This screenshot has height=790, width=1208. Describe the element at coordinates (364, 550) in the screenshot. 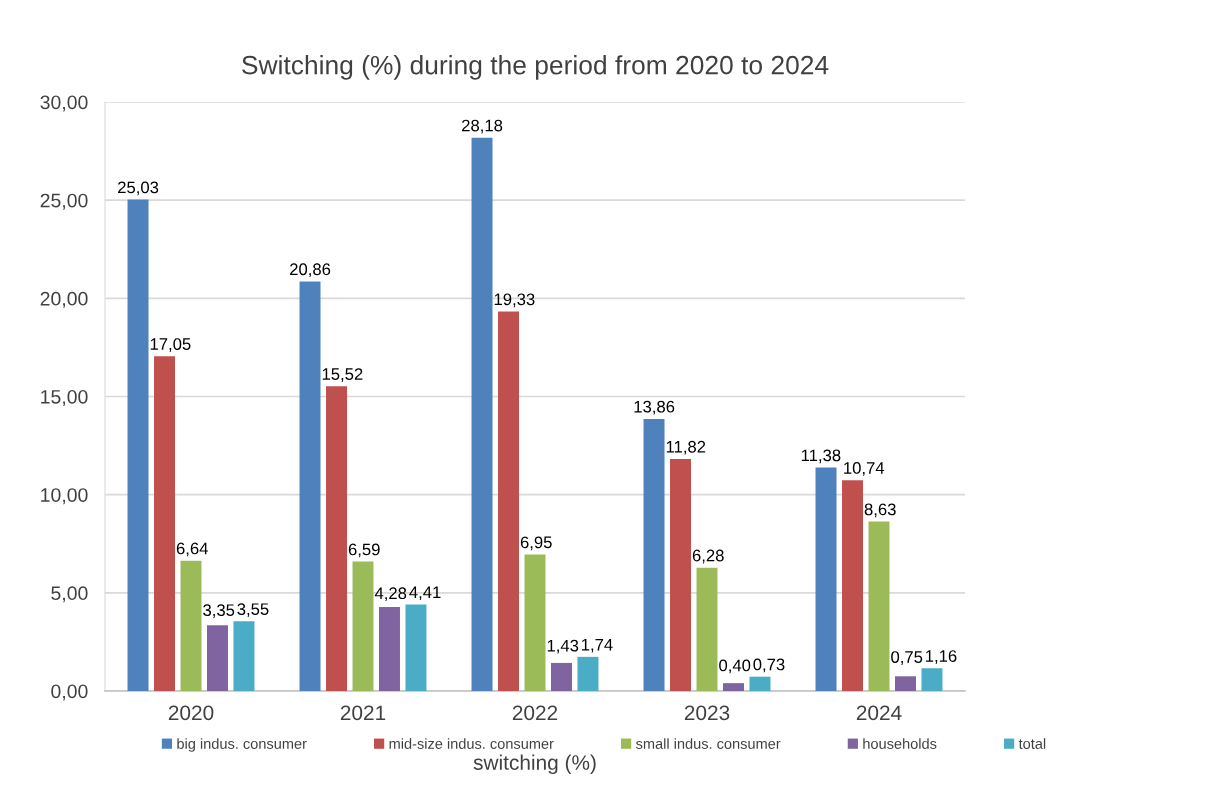

I see `data-label: 6,59` at that location.